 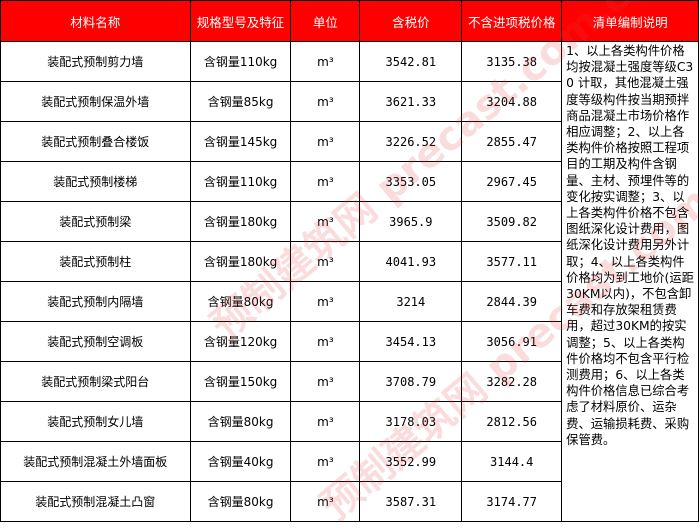 I want to click on cell-material-name: 装配式预制剪力墙, so click(x=95, y=61).